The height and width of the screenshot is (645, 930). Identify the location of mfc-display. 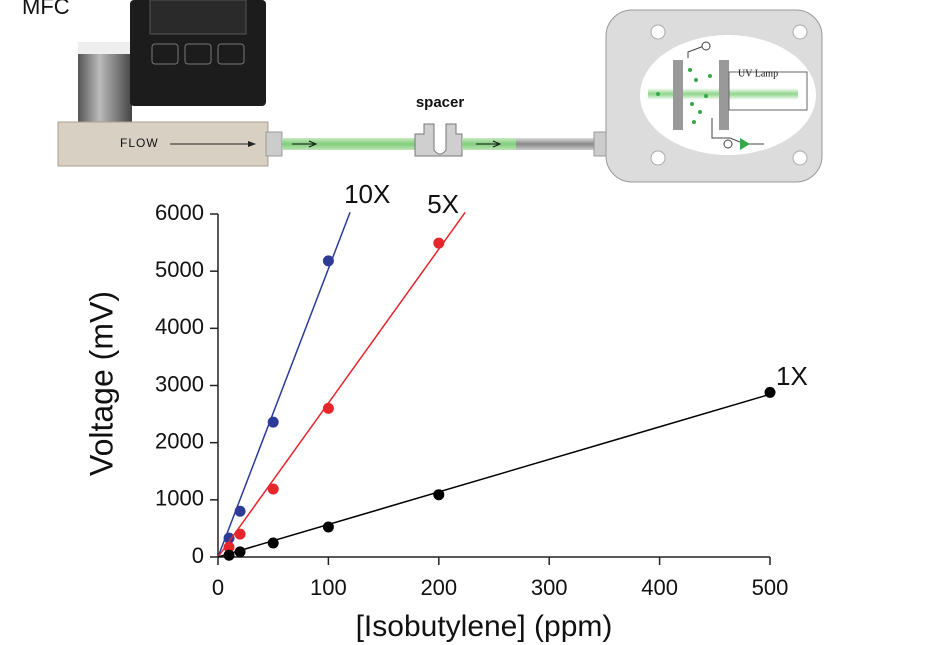
(198, 17).